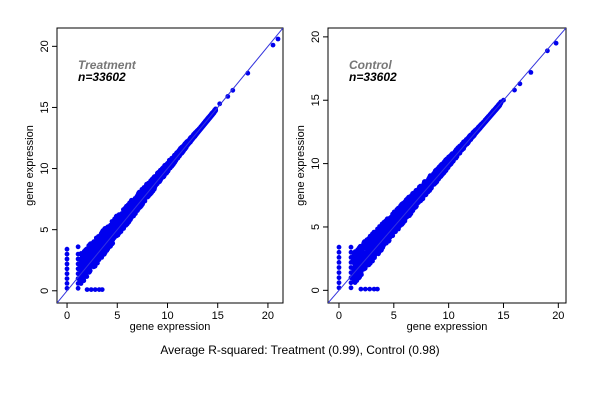 The width and height of the screenshot is (600, 400). I want to click on x-tick-label: 5, so click(394, 316).